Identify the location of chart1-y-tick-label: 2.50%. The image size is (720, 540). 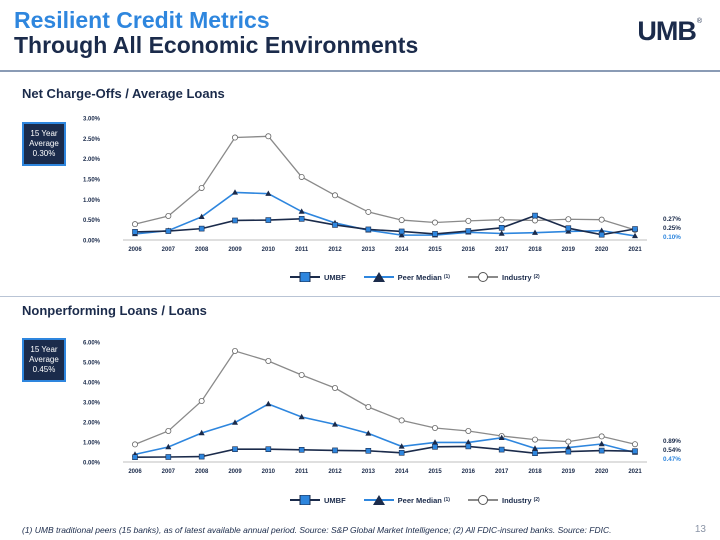
(92, 140).